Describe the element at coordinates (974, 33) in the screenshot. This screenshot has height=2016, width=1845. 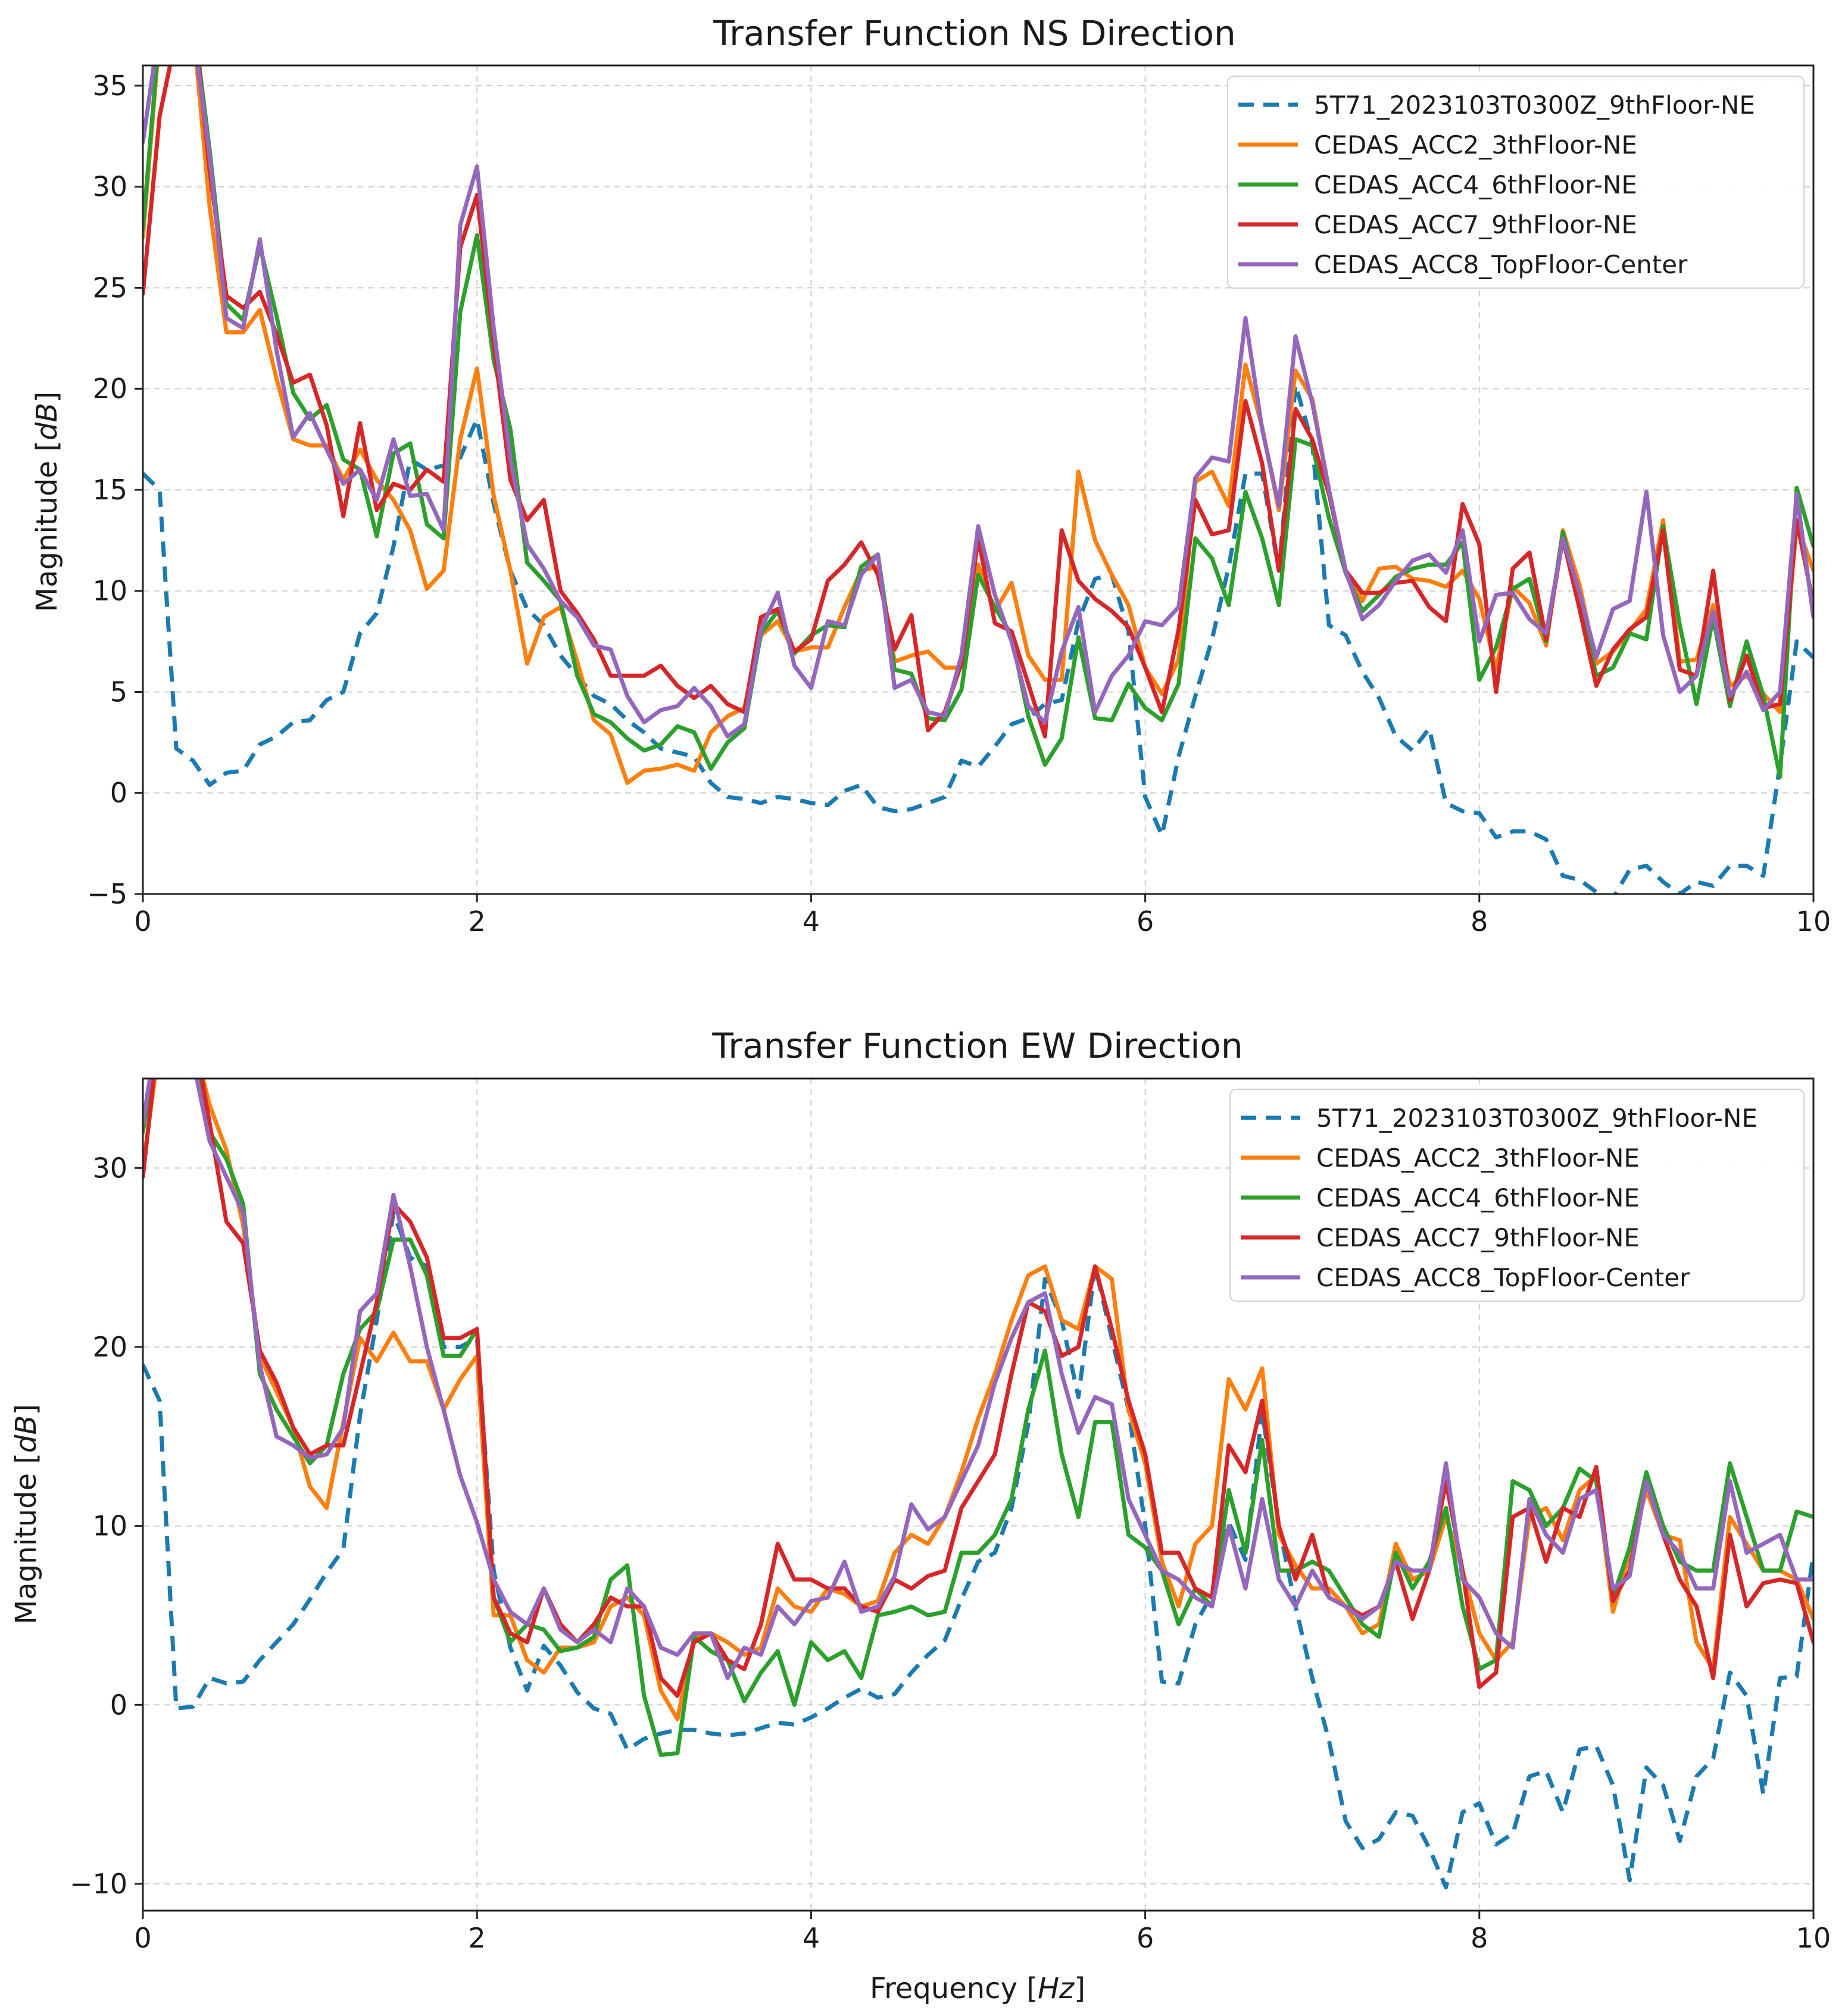
I see `chart-title: Transfer Function NS Direction` at that location.